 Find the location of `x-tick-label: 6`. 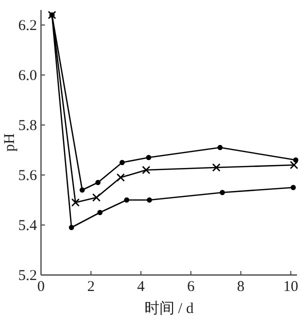

x-tick-label: 6 is located at coordinates (191, 287).